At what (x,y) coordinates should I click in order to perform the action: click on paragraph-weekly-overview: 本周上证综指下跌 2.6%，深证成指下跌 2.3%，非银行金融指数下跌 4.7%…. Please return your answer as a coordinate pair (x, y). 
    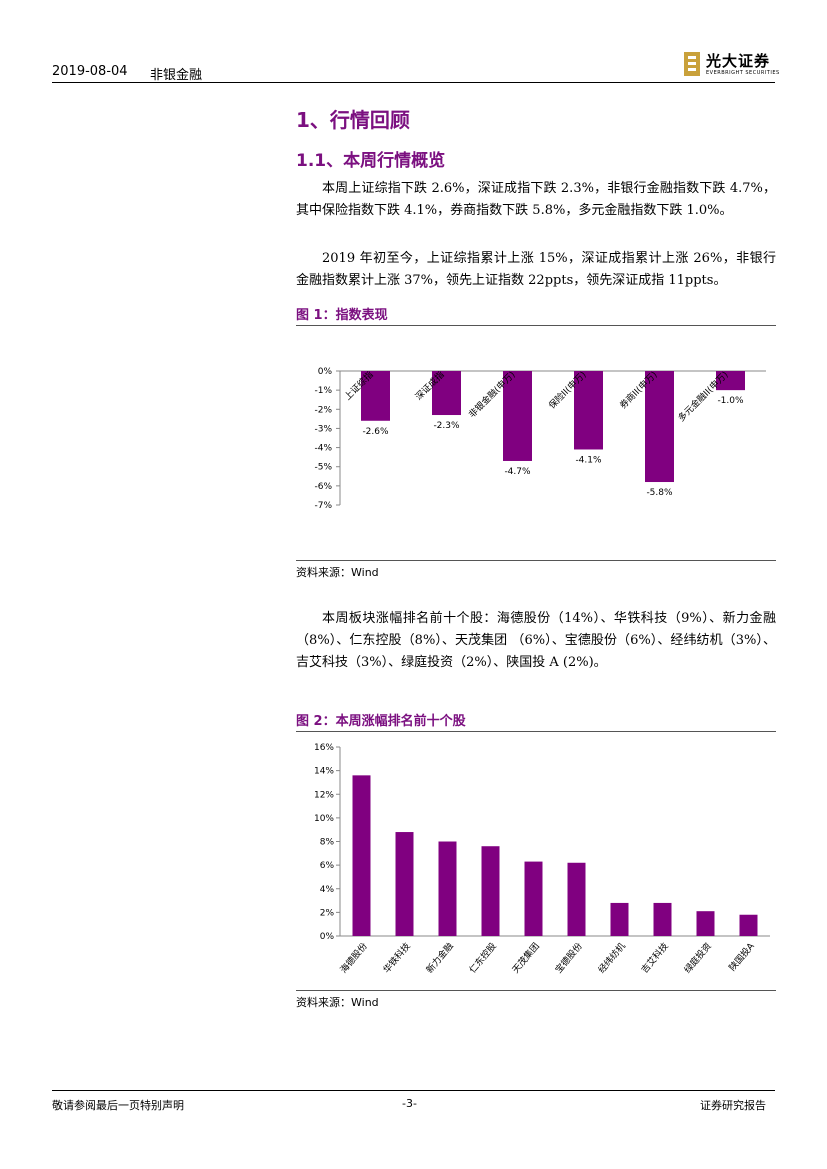
    Looking at the image, I should click on (536, 199).